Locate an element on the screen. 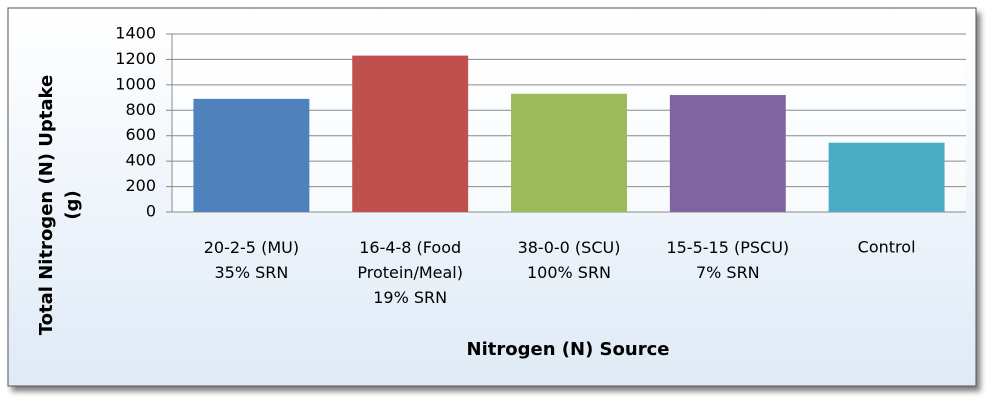  y-tick-label: 1200 is located at coordinates (135, 58).